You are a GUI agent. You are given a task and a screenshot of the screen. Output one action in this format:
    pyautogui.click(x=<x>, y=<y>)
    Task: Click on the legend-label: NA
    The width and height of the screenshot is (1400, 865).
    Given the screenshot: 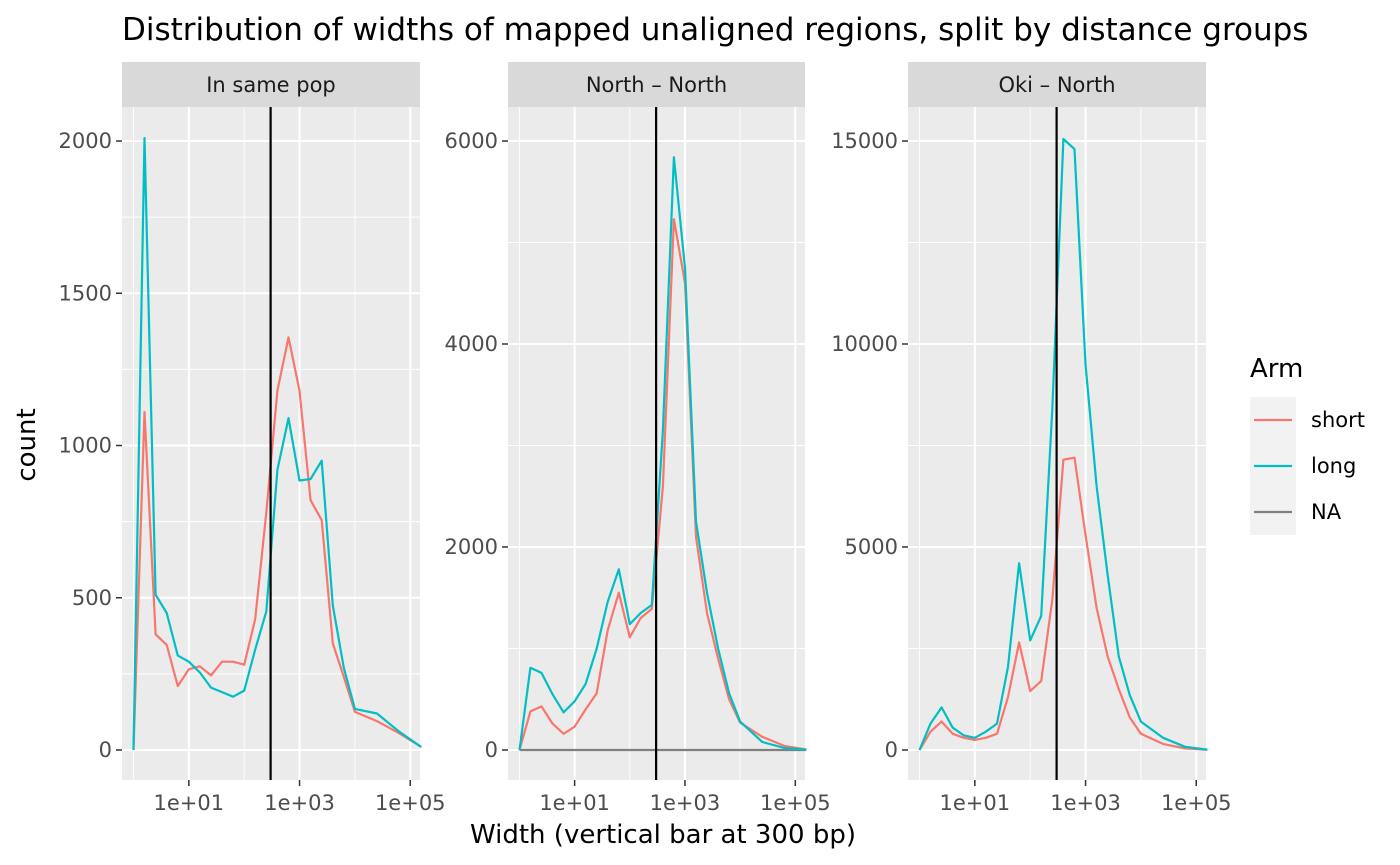 What is the action you would take?
    pyautogui.click(x=1326, y=512)
    